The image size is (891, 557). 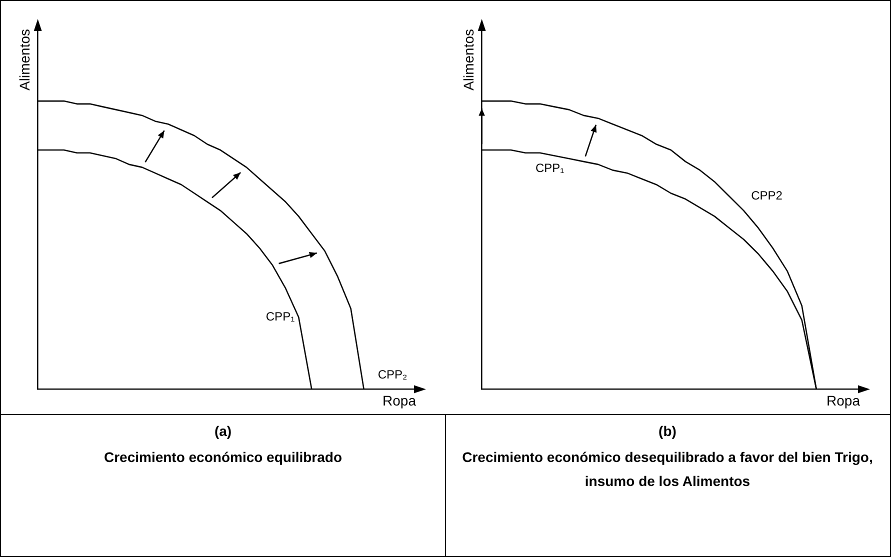 What do you see at coordinates (223, 457) in the screenshot?
I see `text: Crecimiento económico equilibrado` at bounding box center [223, 457].